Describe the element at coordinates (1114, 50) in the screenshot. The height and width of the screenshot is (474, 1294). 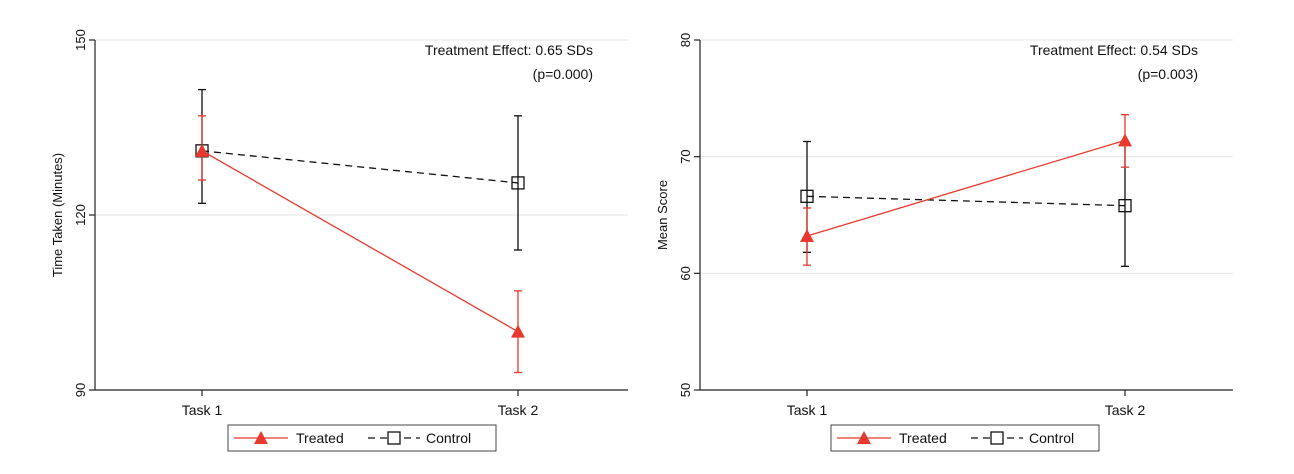
I see `treatment-effect-label: Treatment Effect: 0.54 SDs` at that location.